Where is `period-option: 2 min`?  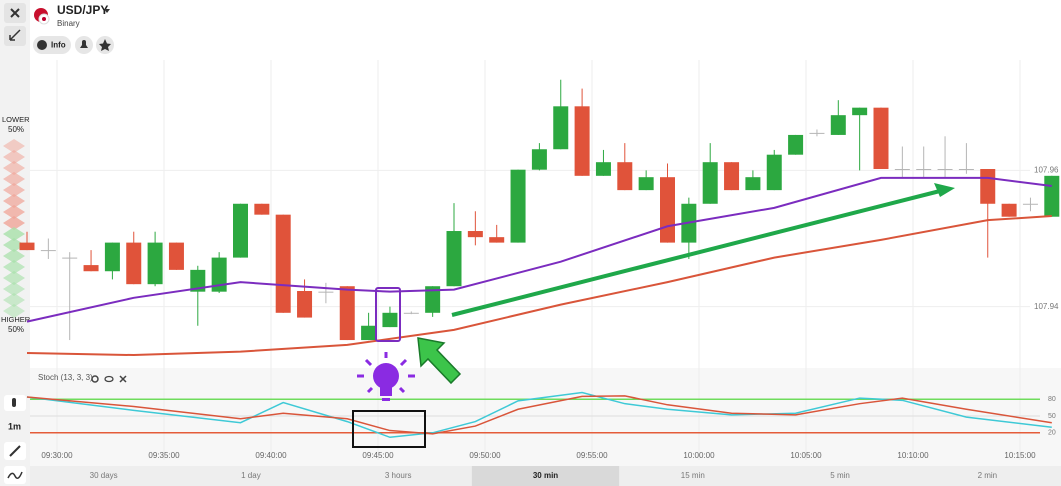 period-option: 2 min is located at coordinates (988, 475).